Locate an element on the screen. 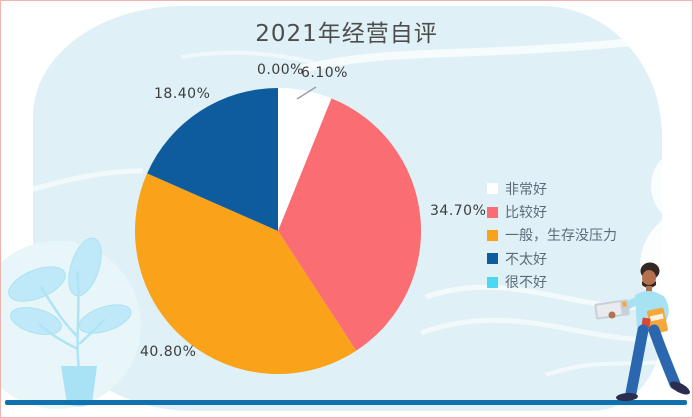  pie-label-henbuhao: 0.00% is located at coordinates (280, 70).